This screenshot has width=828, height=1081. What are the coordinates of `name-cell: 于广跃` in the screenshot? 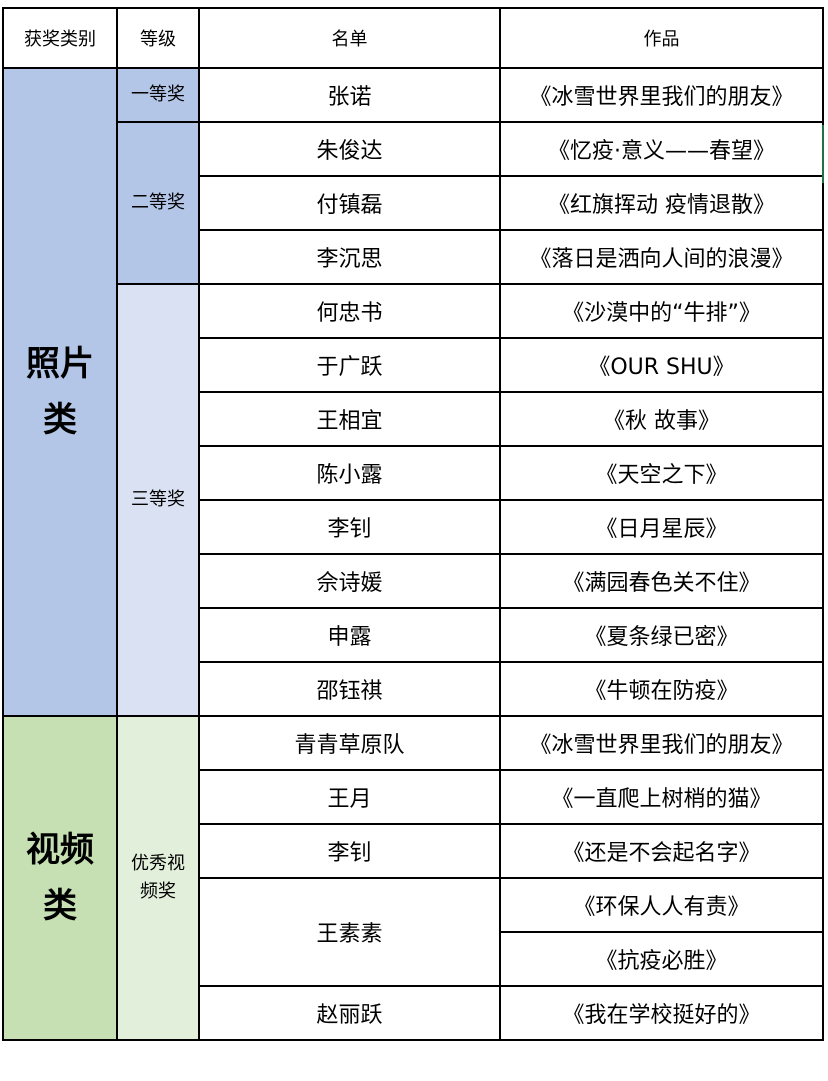 It's located at (349, 365).